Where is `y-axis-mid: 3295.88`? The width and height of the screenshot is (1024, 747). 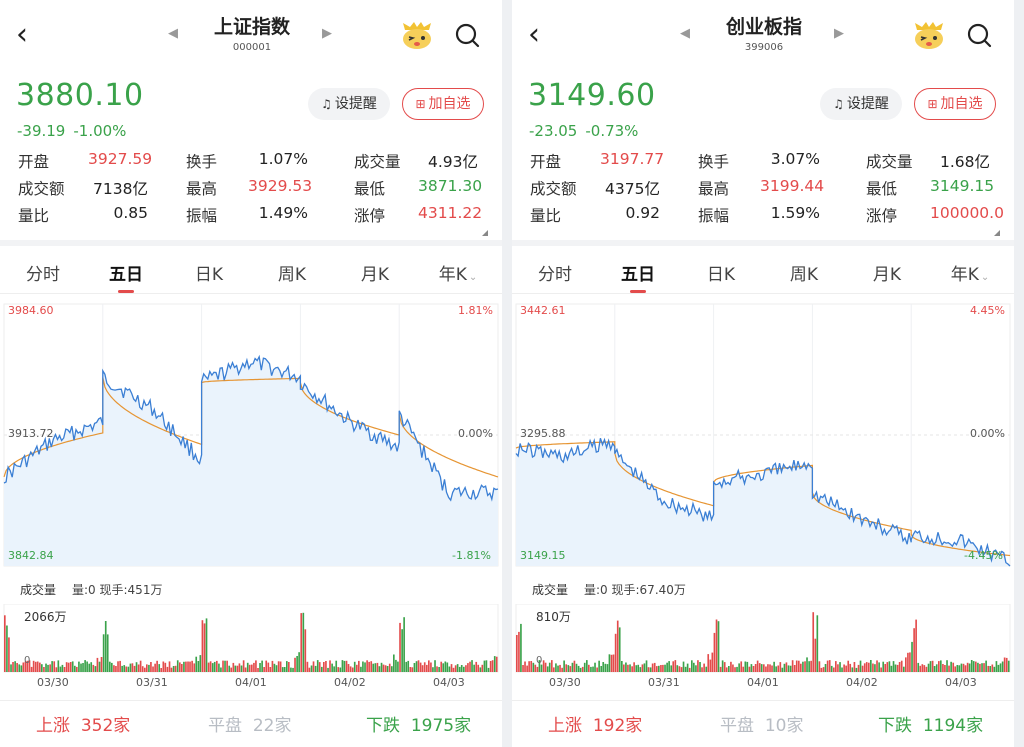
y-axis-mid: 3295.88 is located at coordinates (543, 433).